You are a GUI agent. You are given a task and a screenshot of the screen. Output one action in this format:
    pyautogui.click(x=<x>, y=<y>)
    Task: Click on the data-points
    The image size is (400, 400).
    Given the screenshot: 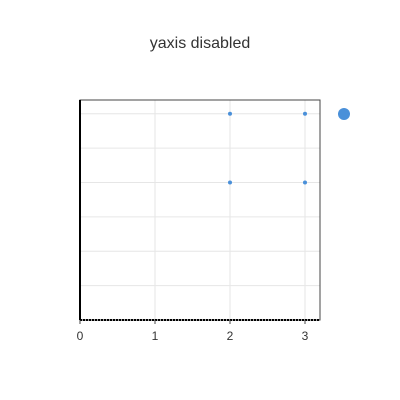 What is the action you would take?
    pyautogui.click(x=267, y=148)
    